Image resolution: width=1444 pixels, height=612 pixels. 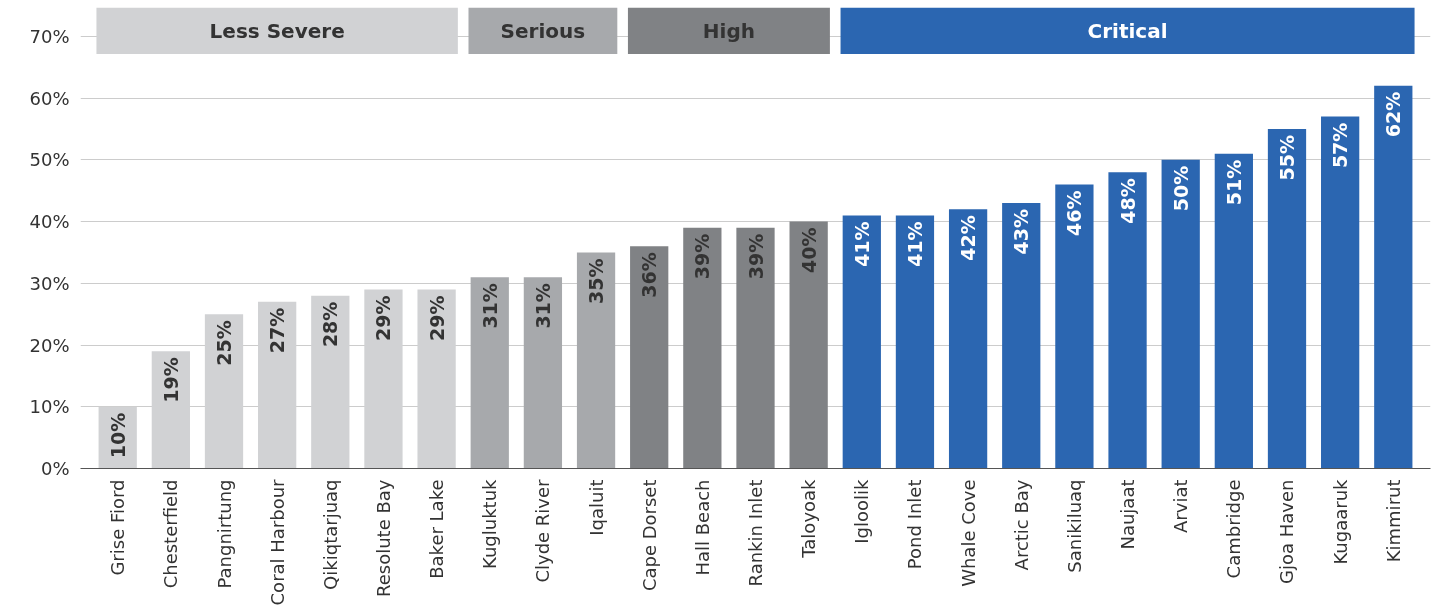 What do you see at coordinates (808, 250) in the screenshot?
I see `data-label: 40%` at bounding box center [808, 250].